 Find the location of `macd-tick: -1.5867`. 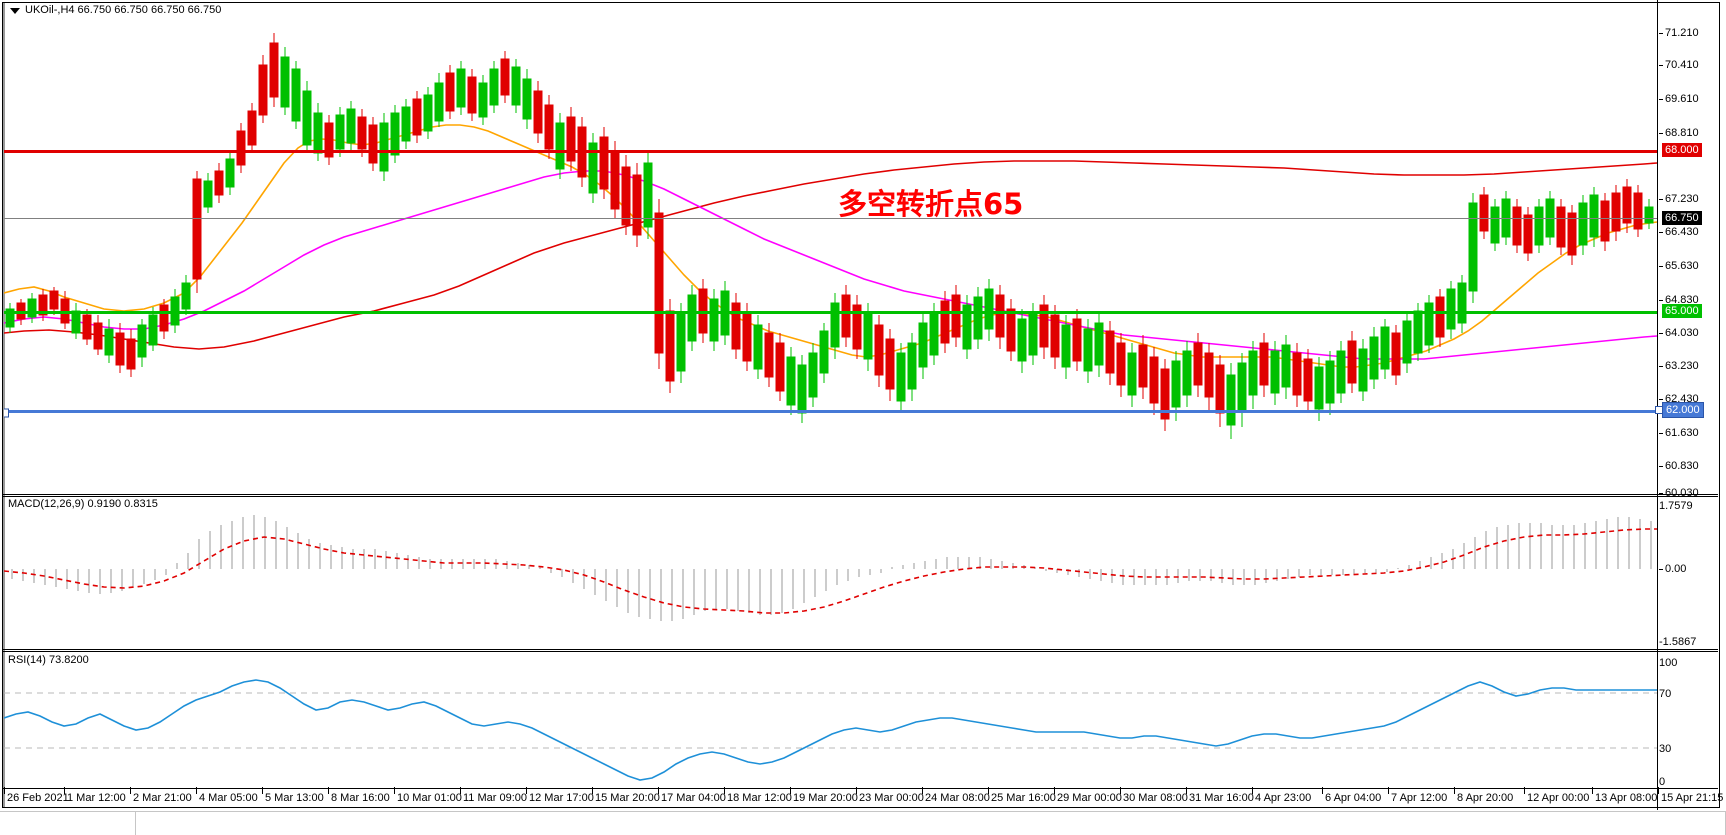

macd-tick: -1.5867 is located at coordinates (1677, 642).